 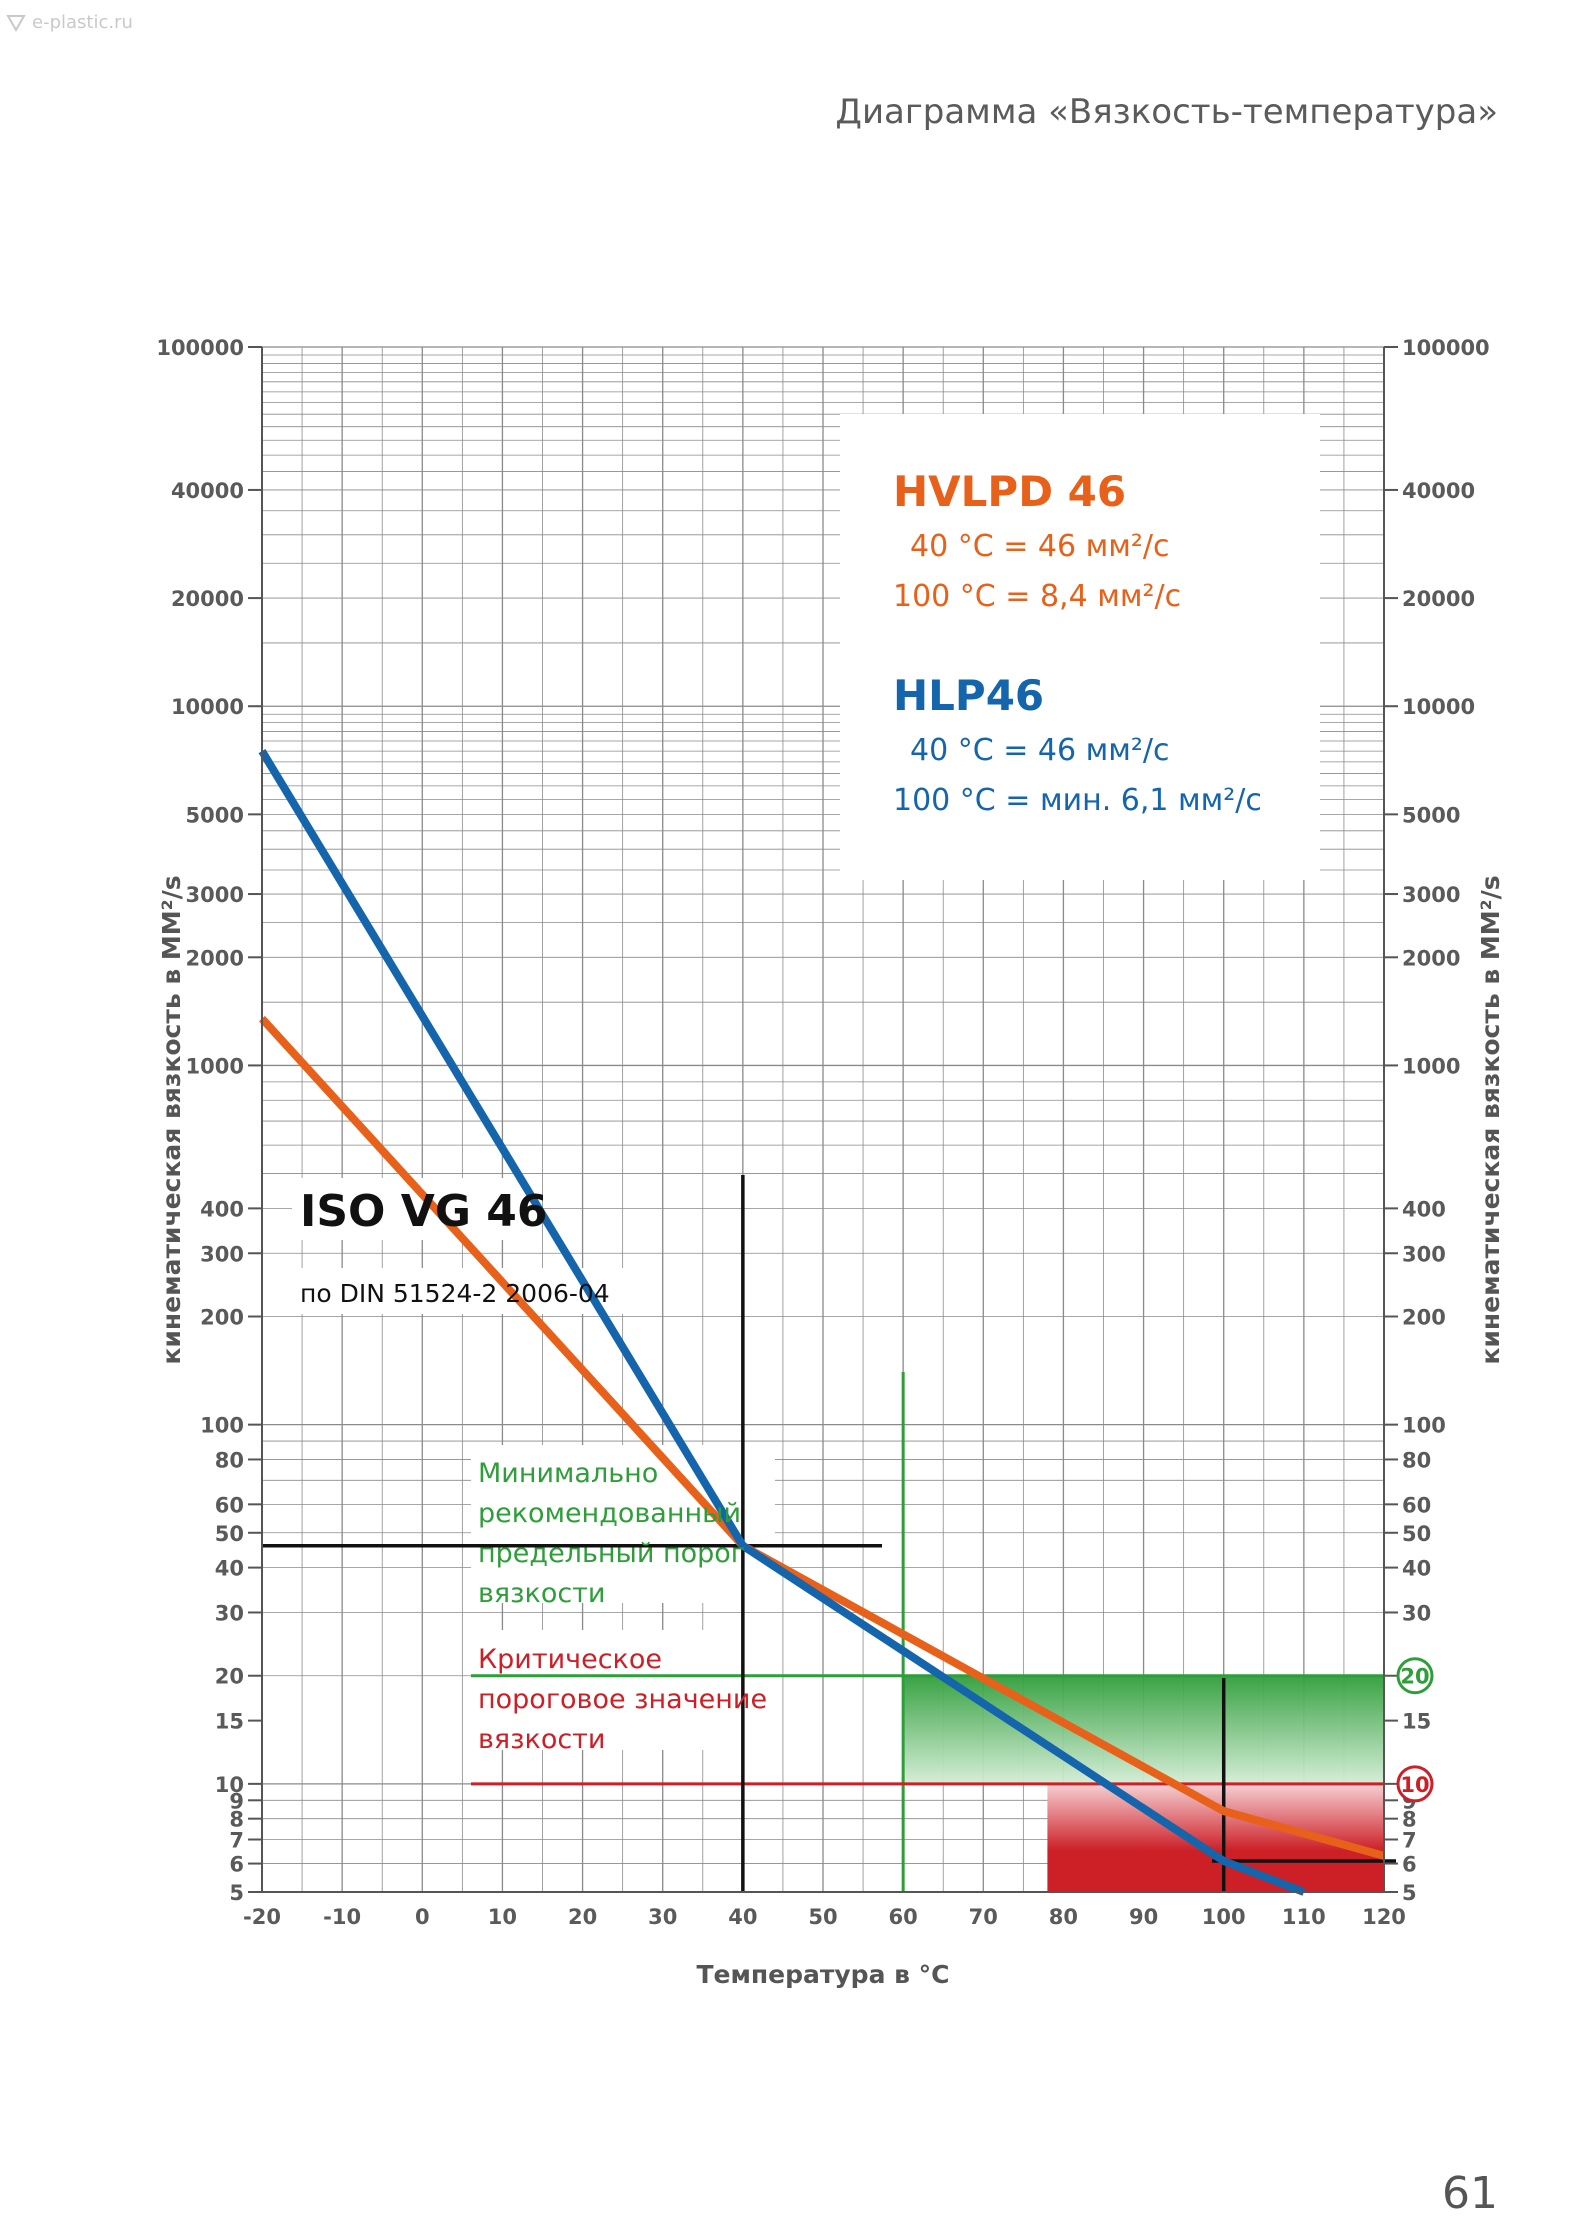 I want to click on legend-hvlpd-line2: 100 °C = 8,4 мм²/с, so click(x=1037, y=596).